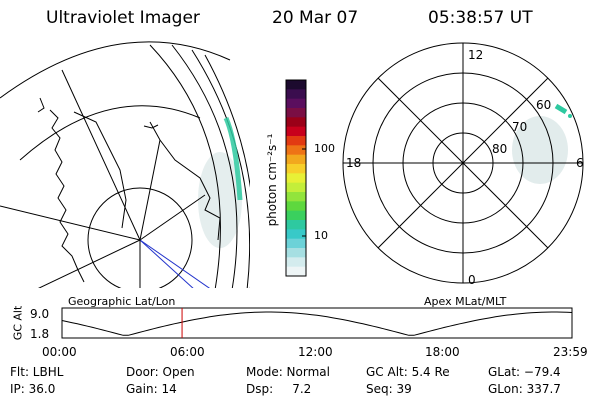 Image resolution: width=600 pixels, height=400 pixels. Describe the element at coordinates (123, 18) in the screenshot. I see `imager-title: Ultraviolet Imager` at that location.